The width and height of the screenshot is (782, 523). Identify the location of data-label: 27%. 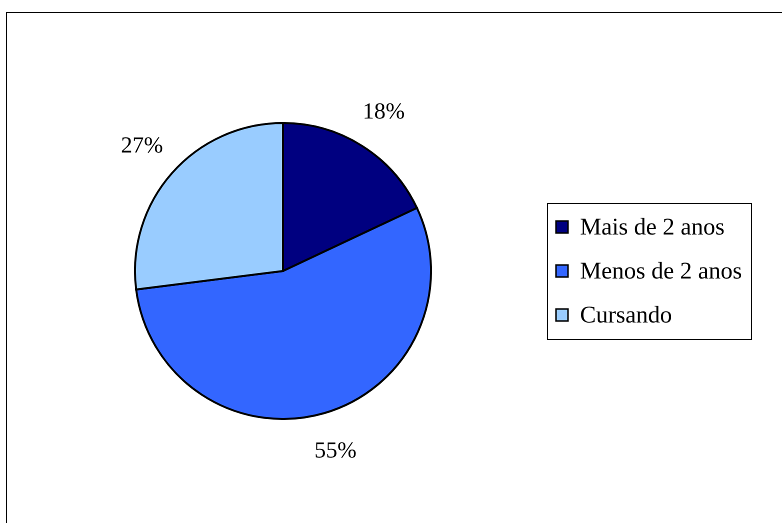
(142, 145).